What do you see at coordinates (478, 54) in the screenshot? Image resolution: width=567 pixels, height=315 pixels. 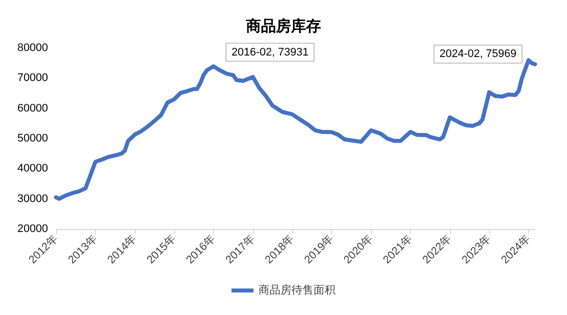 I see `annotation: 2024-02, 75969` at bounding box center [478, 54].